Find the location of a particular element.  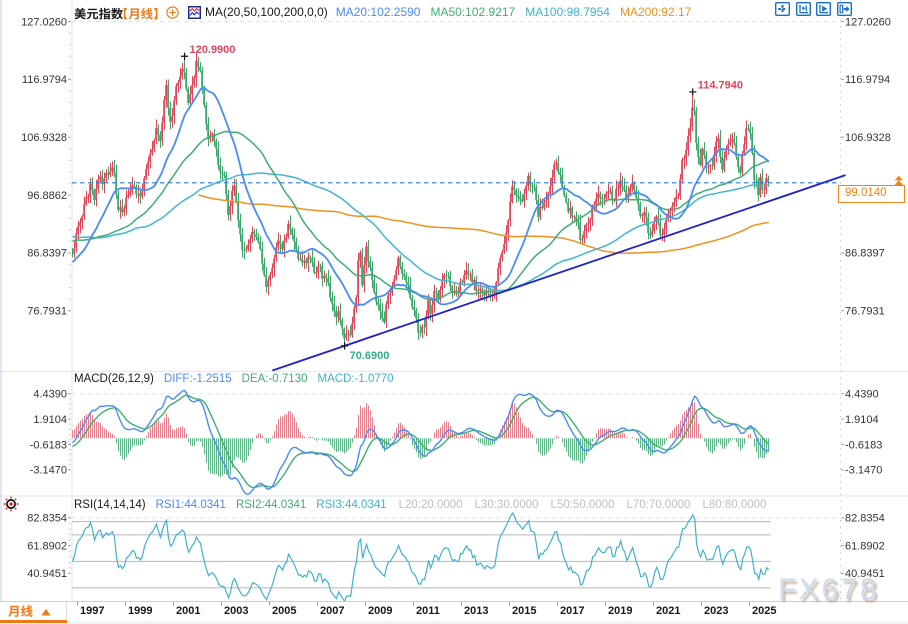

macd-hist-label: MACD:-1.0770 is located at coordinates (355, 379).